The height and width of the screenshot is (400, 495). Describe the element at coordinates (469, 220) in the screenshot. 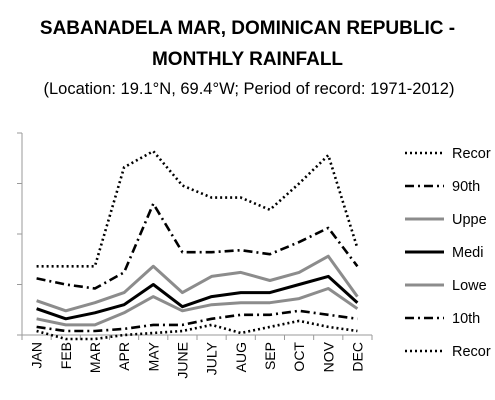

I see `legend-label-2: Uppe` at that location.